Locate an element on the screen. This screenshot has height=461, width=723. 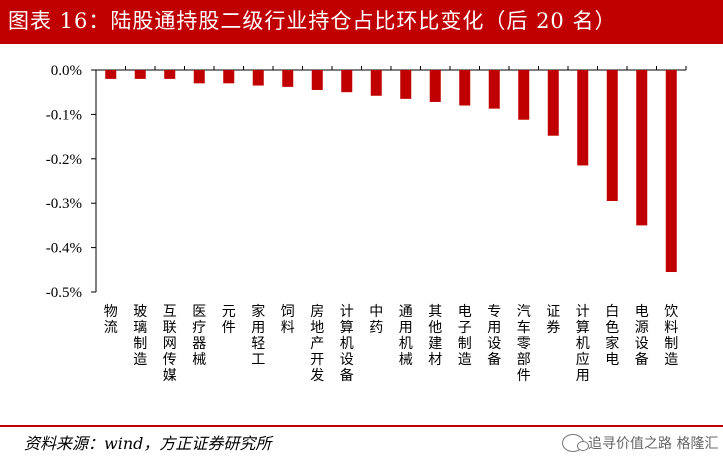
watermark: 追寻价值之路 格隆汇 is located at coordinates (640, 443).